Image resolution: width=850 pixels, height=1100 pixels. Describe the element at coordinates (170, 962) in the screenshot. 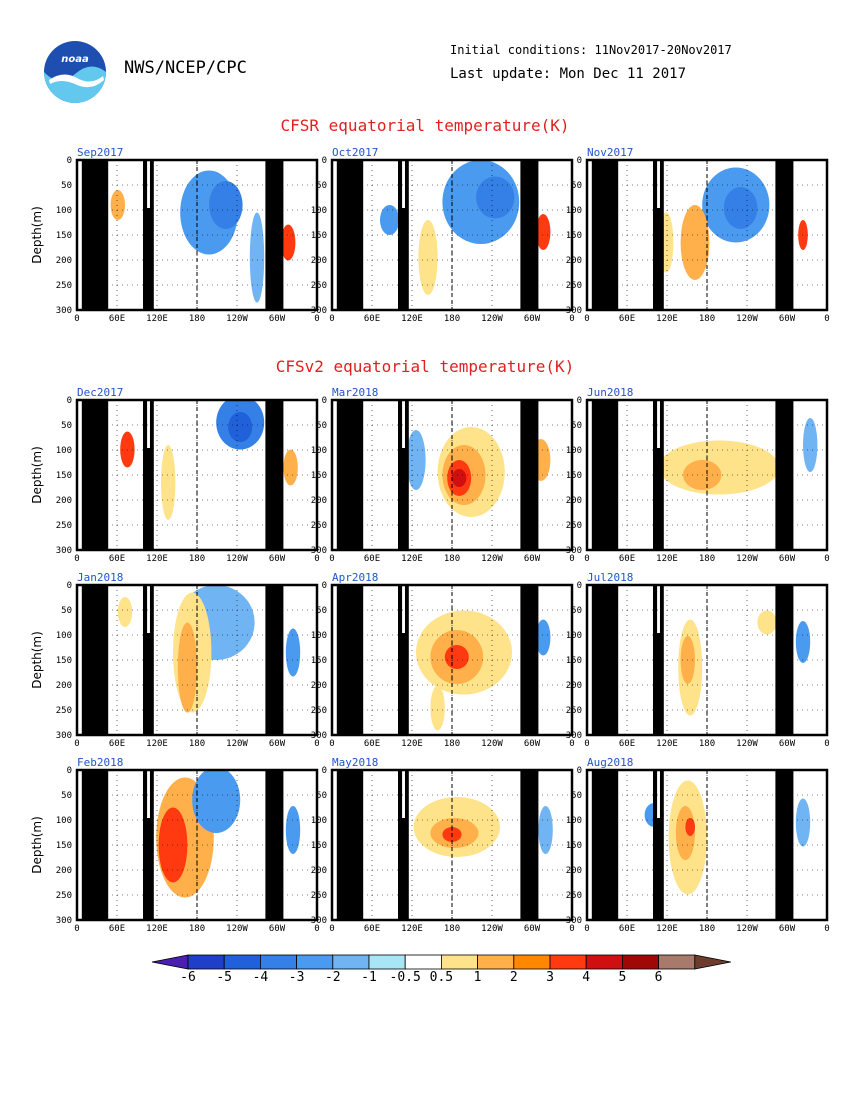

I see `colorbar-arrow-low` at that location.